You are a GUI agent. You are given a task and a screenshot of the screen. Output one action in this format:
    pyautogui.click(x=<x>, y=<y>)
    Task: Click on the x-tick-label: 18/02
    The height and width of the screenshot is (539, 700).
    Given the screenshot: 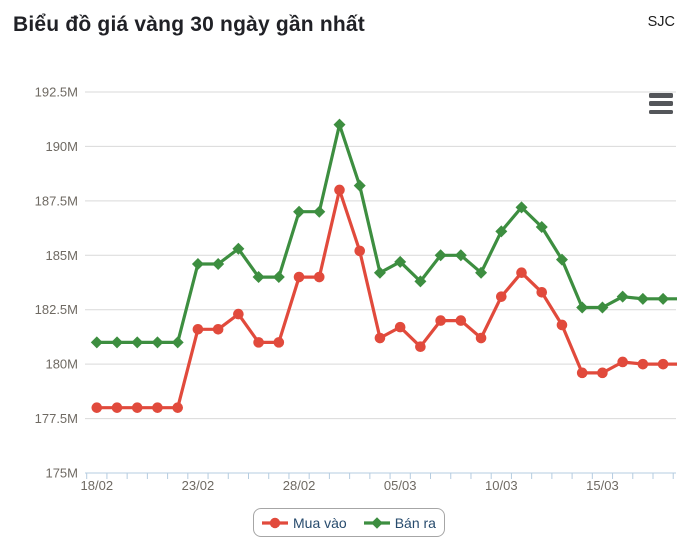 What is the action you would take?
    pyautogui.click(x=97, y=485)
    